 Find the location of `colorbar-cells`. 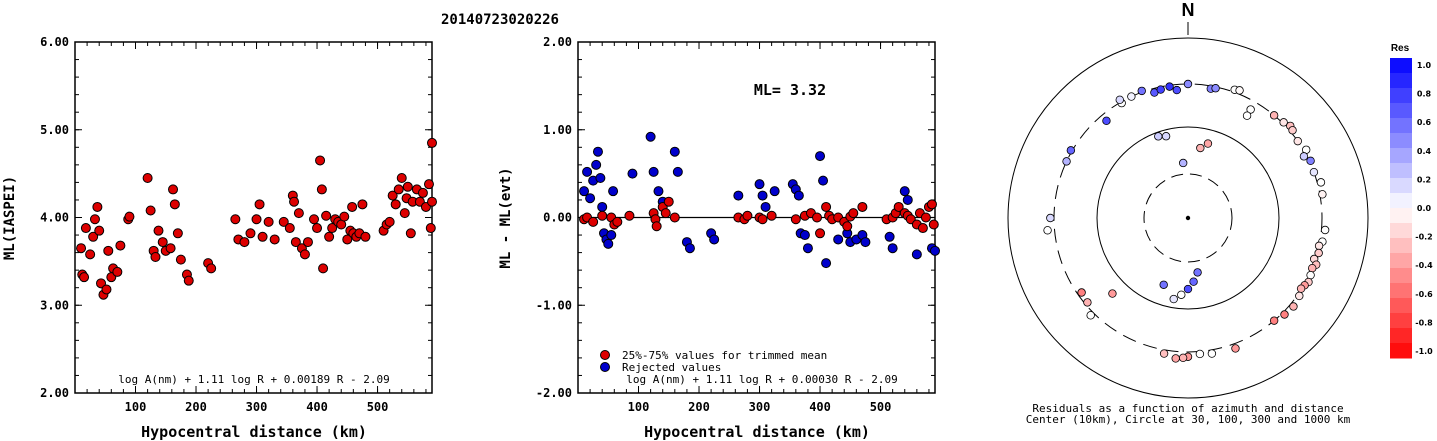

colorbar-cells is located at coordinates (1401, 208).